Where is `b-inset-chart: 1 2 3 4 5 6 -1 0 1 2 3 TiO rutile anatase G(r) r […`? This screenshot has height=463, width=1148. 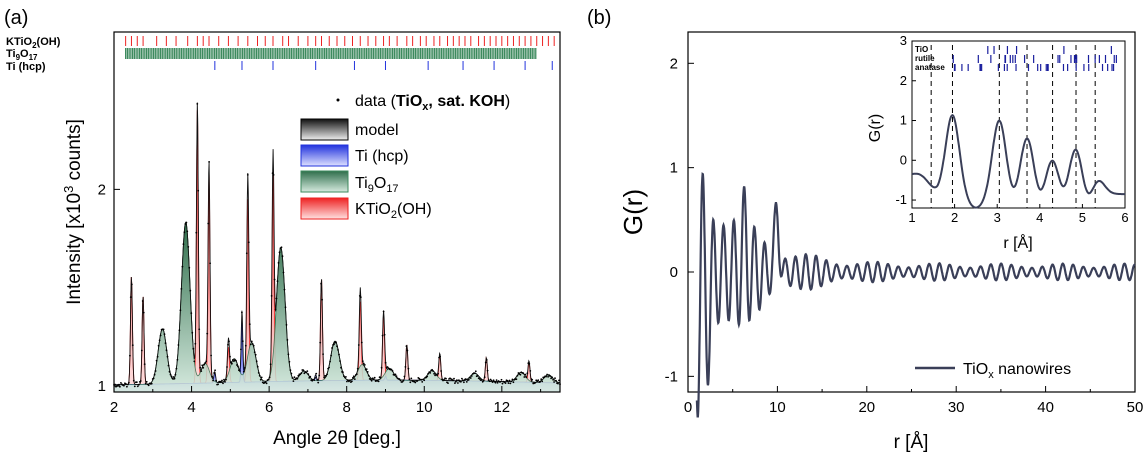
b-inset-chart: 1 2 3 4 5 6 -1 0 1 2 3 TiO rutile anatase G(r) r [… is located at coordinates (998, 142).